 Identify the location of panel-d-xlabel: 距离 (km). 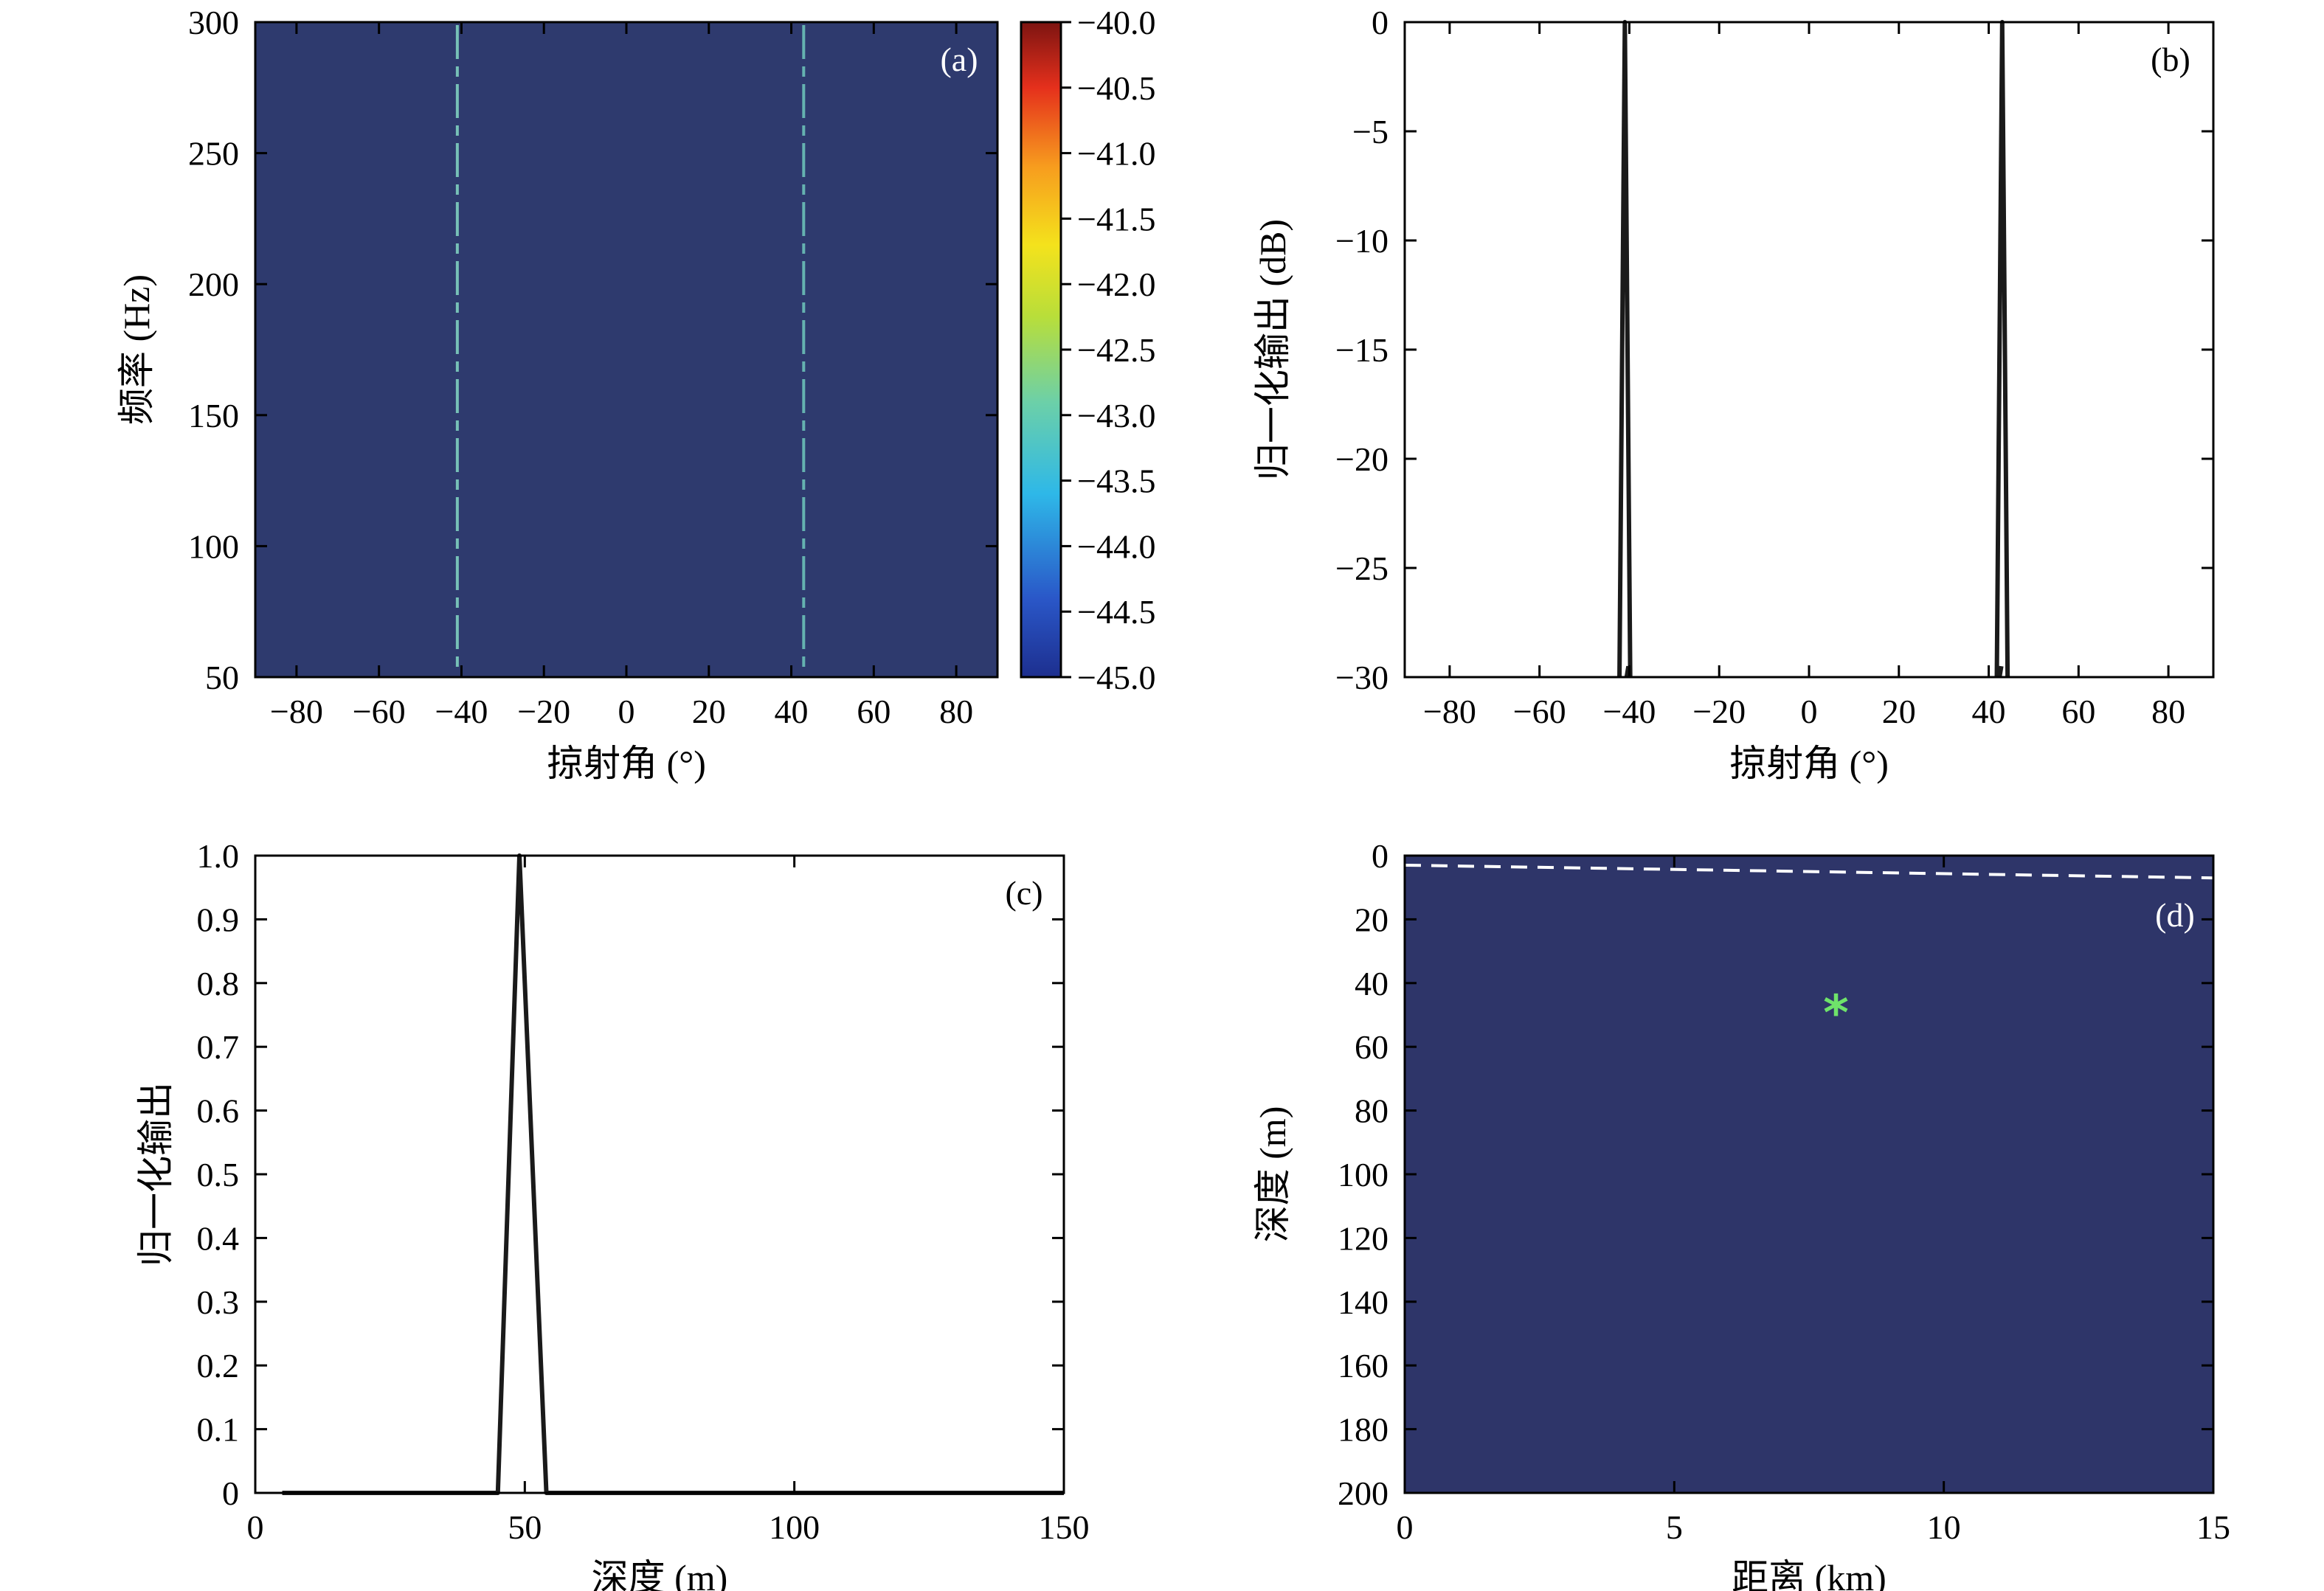
(1809, 1574).